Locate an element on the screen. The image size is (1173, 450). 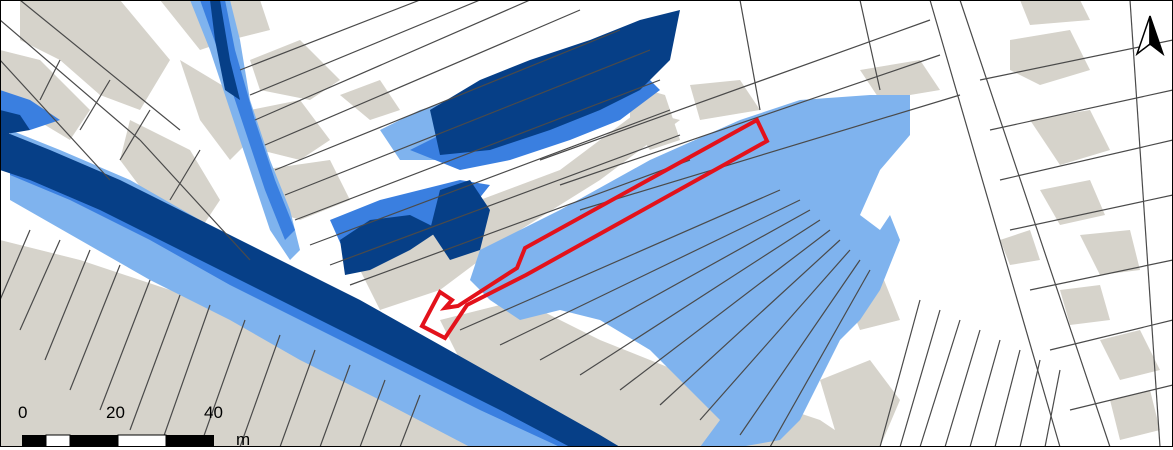
north-arrow-icon is located at coordinates (1150, 36).